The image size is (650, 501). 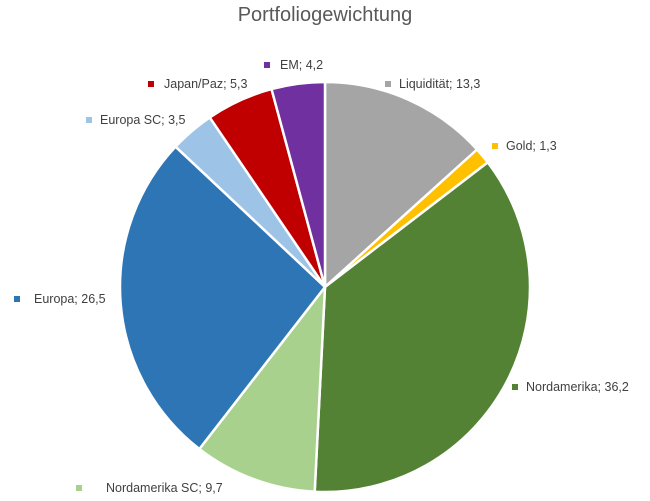 I want to click on slice-label: Nordamerika; 36,2, so click(x=577, y=387).